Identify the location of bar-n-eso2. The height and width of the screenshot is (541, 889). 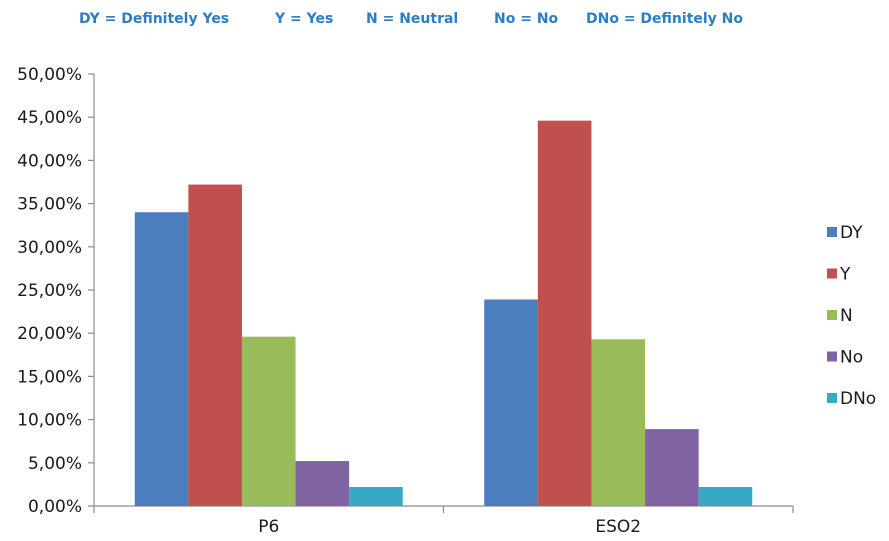
(618, 422).